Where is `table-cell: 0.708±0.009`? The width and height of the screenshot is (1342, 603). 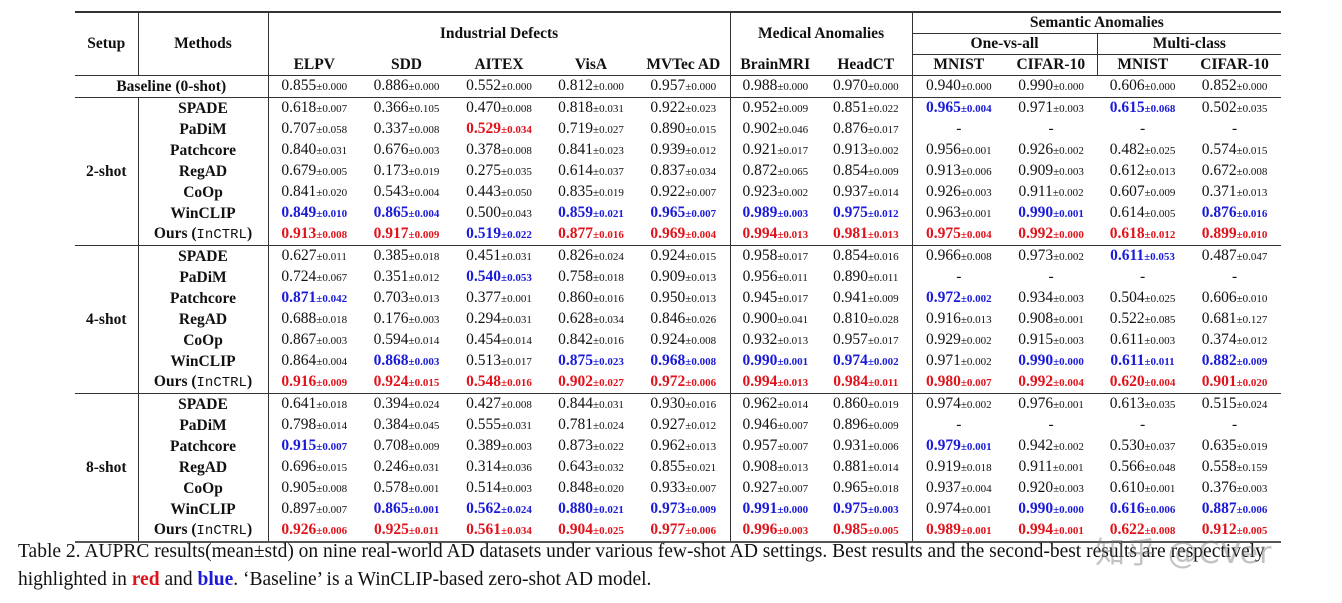
table-cell: 0.708±0.009 is located at coordinates (406, 446).